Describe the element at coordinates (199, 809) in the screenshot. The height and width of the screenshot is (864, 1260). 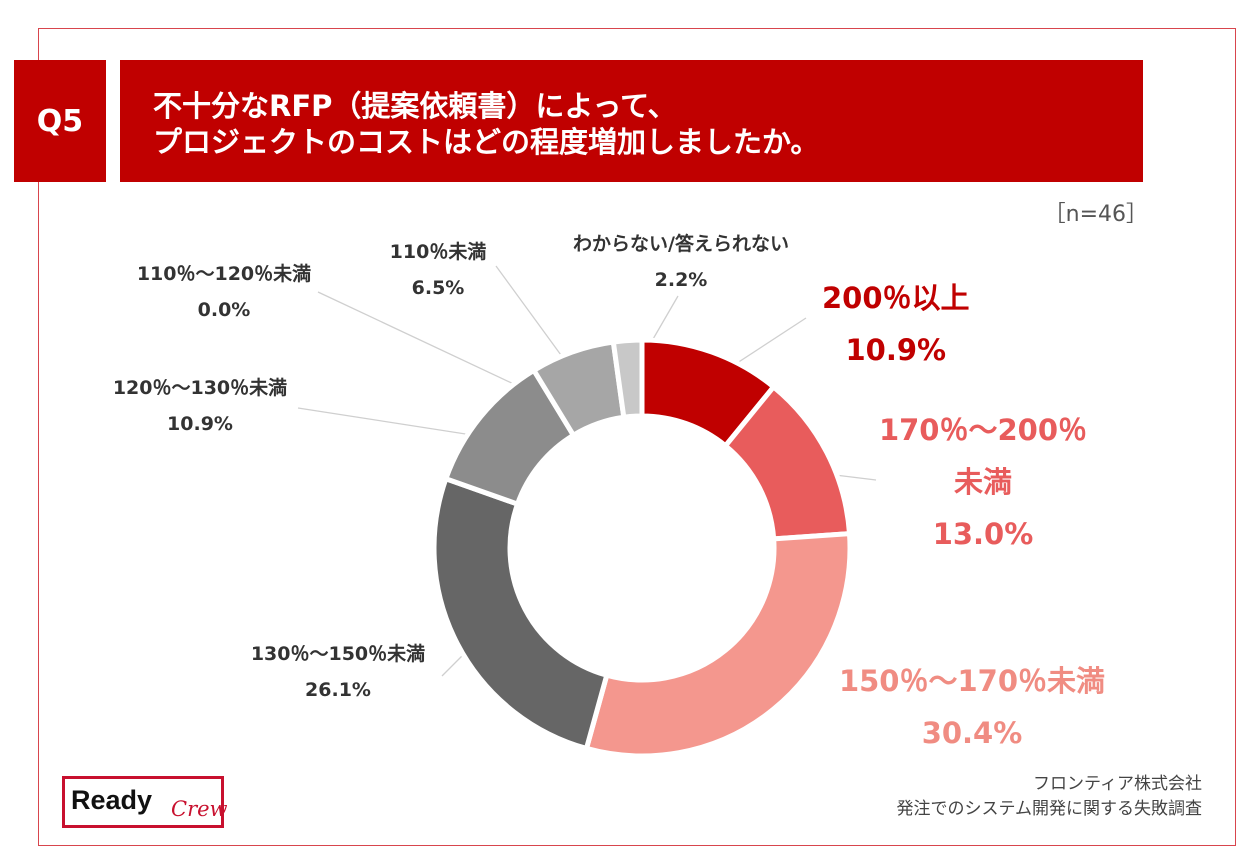
I see `logo-crew-text: Crew` at that location.